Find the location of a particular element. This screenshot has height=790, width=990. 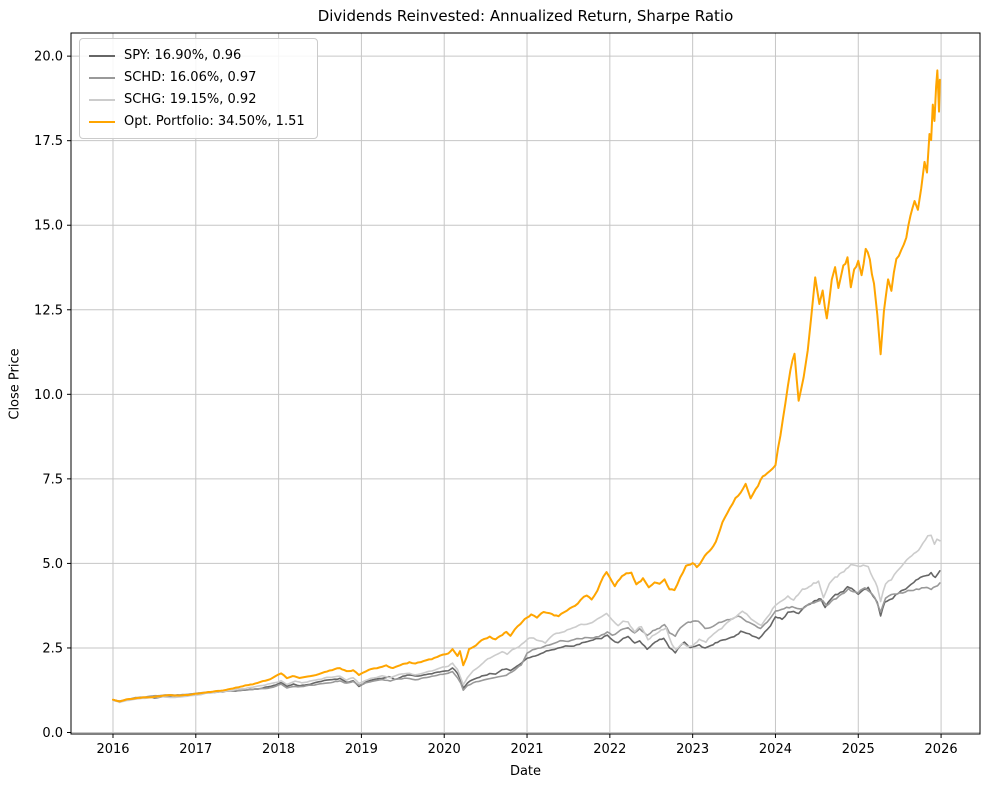

legend-item: Opt. Portfolio: 34.50%, 1.51 is located at coordinates (197, 121).